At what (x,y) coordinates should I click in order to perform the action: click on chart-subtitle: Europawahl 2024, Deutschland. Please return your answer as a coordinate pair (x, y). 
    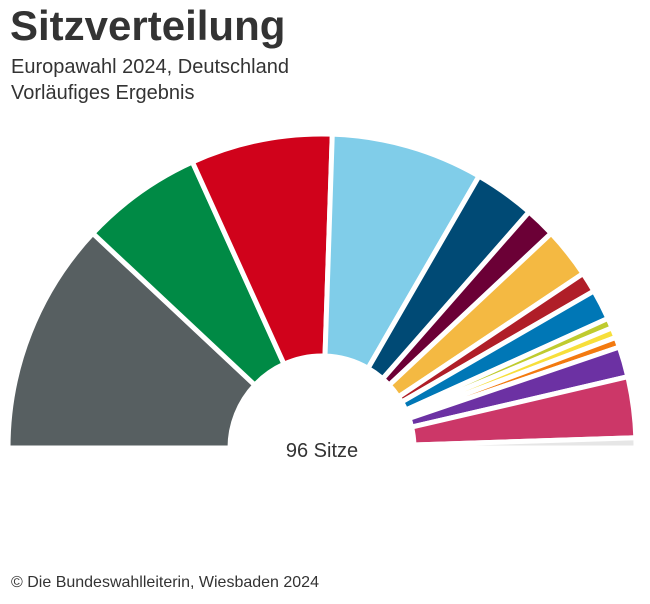
    Looking at the image, I should click on (150, 67).